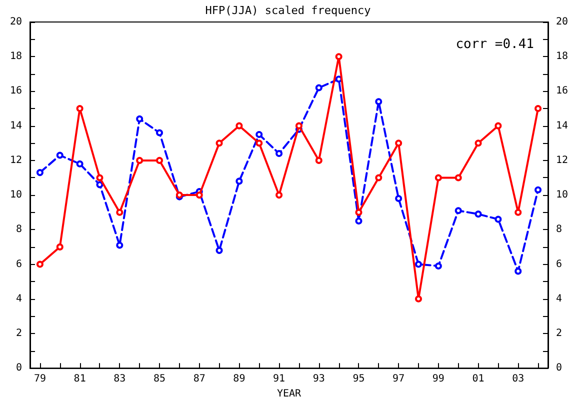  What do you see at coordinates (19, 298) in the screenshot?
I see `y-tick-label: 4` at bounding box center [19, 298].